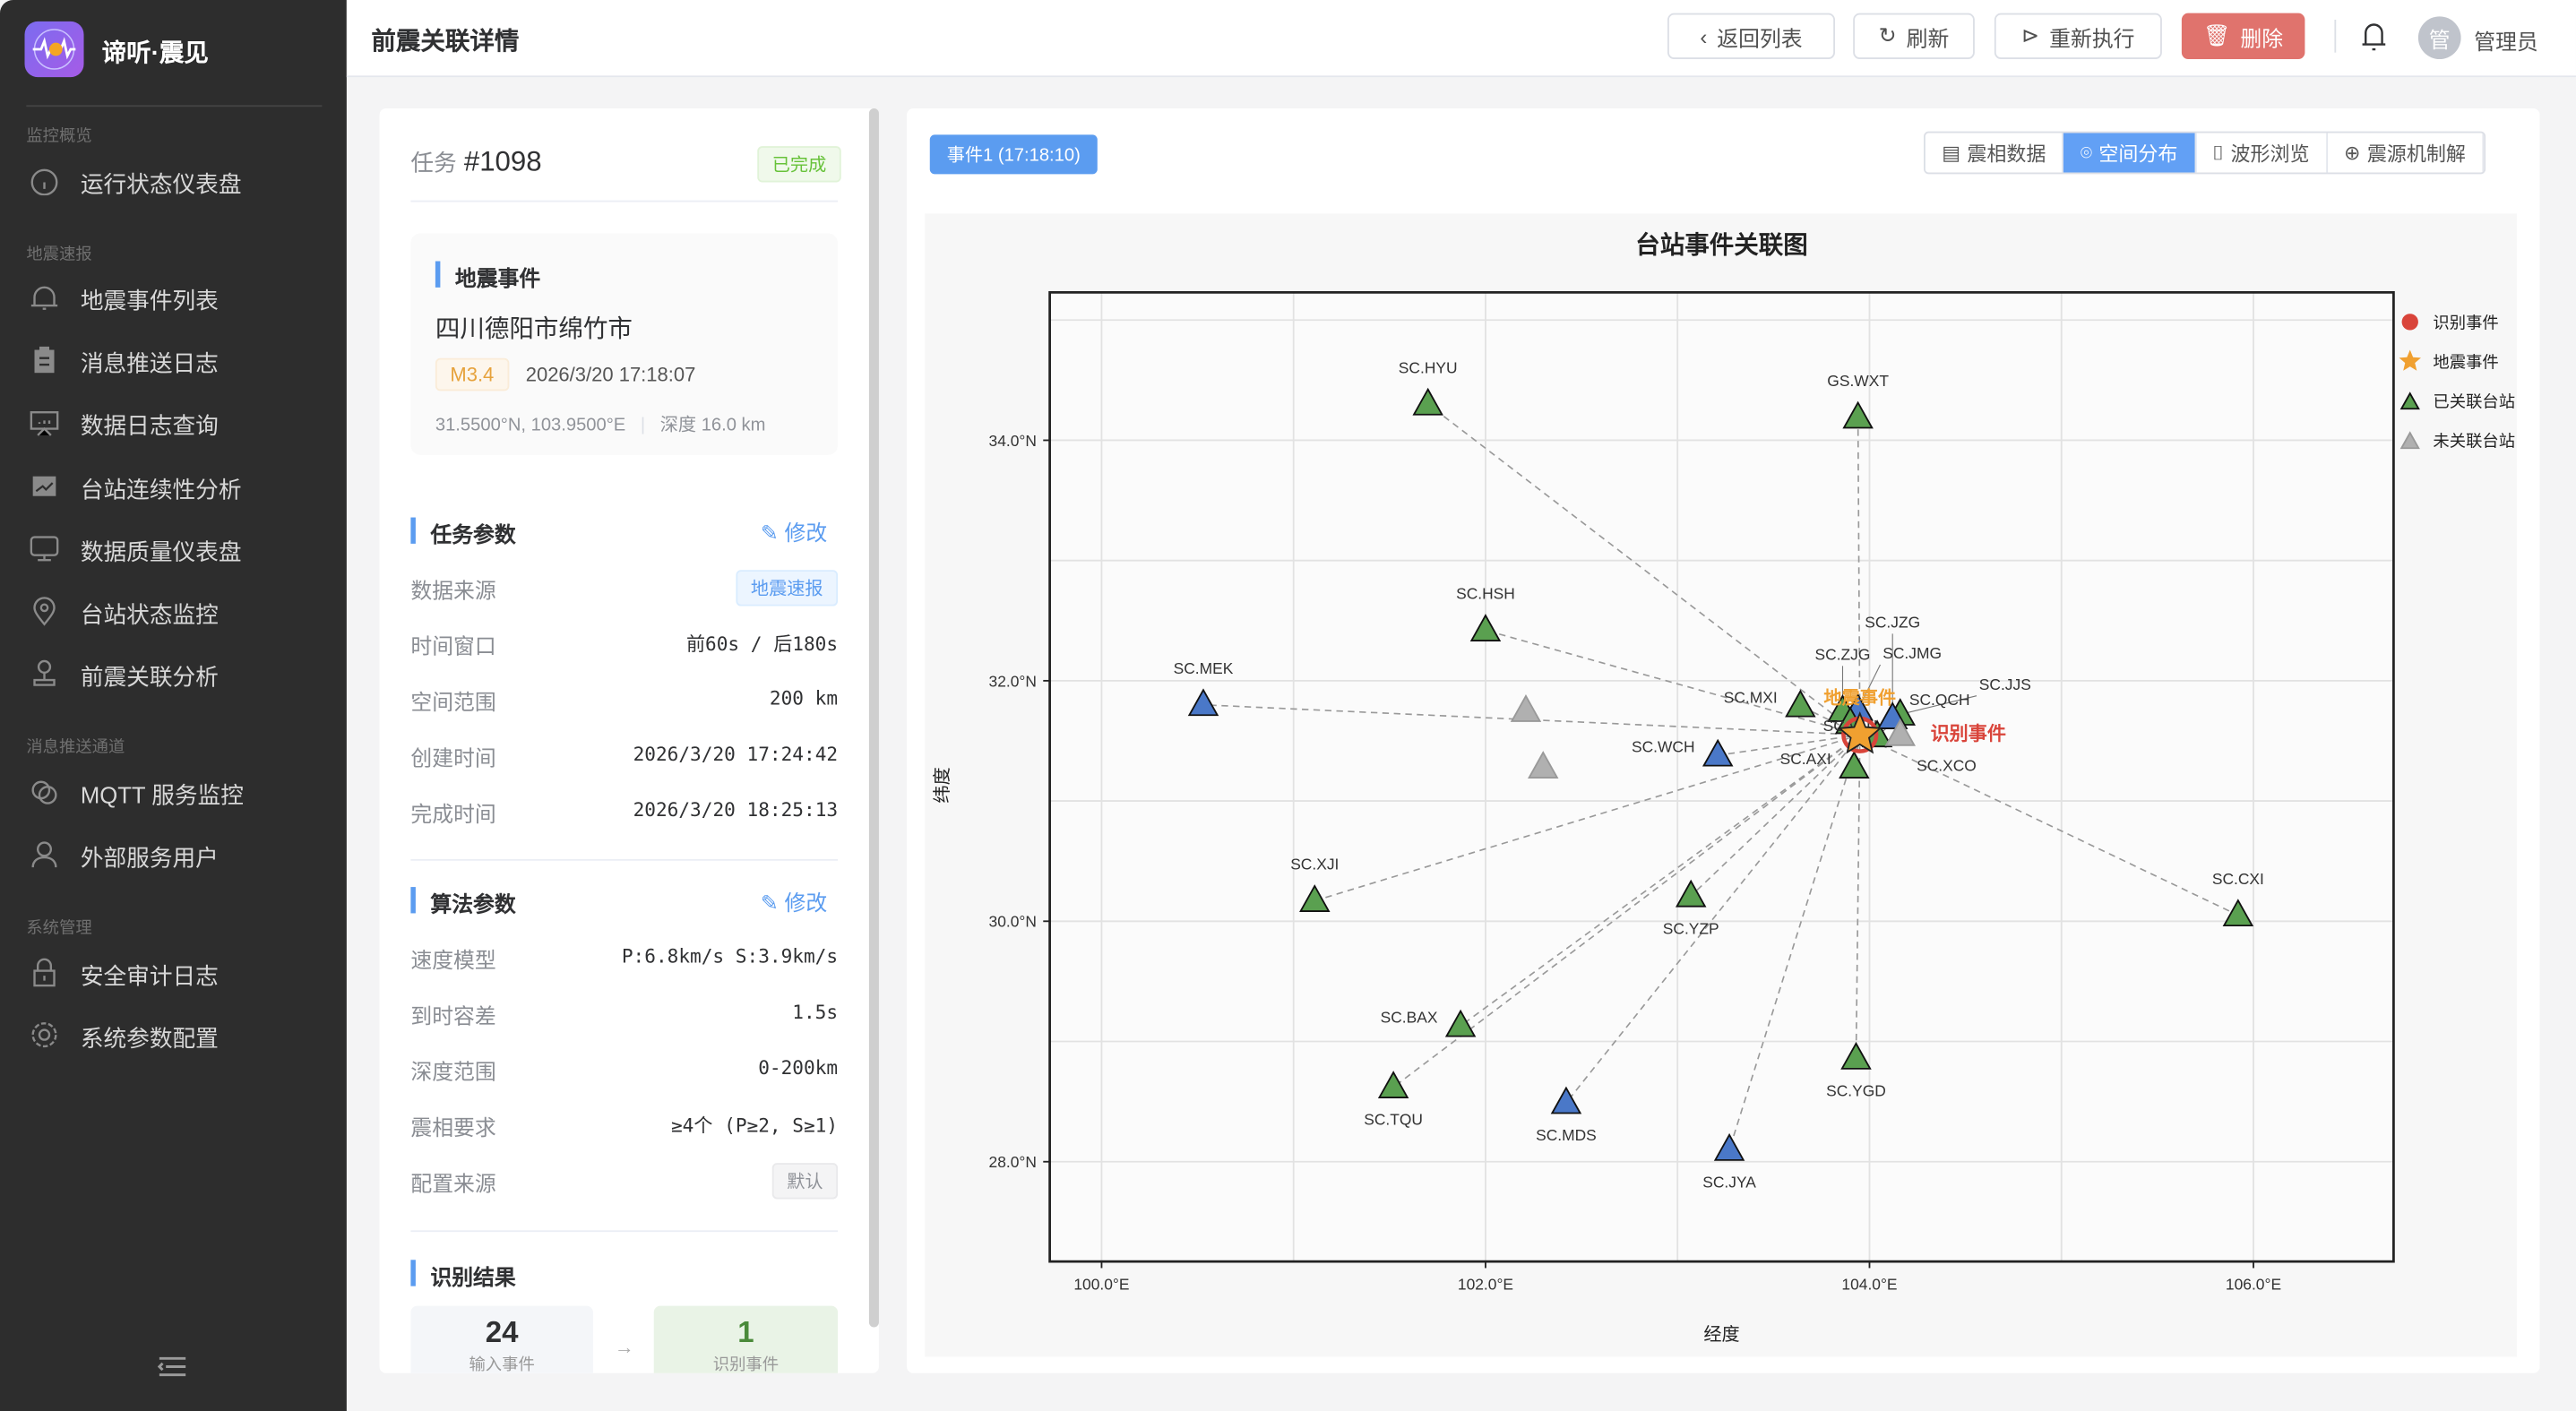 Image resolution: width=2576 pixels, height=1411 pixels. I want to click on identified-events-stat: 1 识别事件, so click(746, 1339).